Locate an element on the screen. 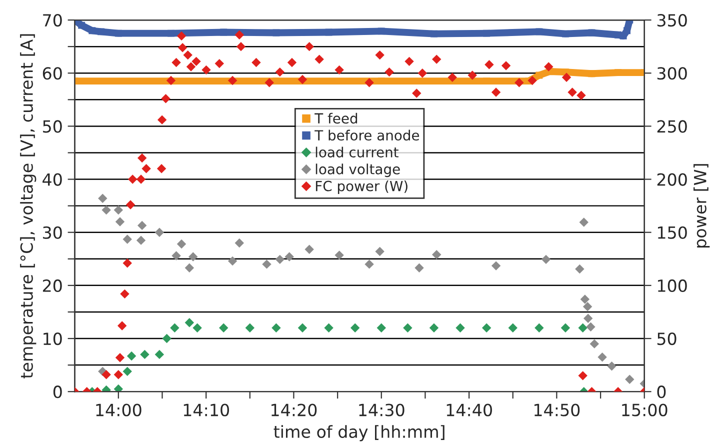 The width and height of the screenshot is (712, 445). y-axis-title: temperature [°C], voltage [V], current [A] is located at coordinates (28, 206).